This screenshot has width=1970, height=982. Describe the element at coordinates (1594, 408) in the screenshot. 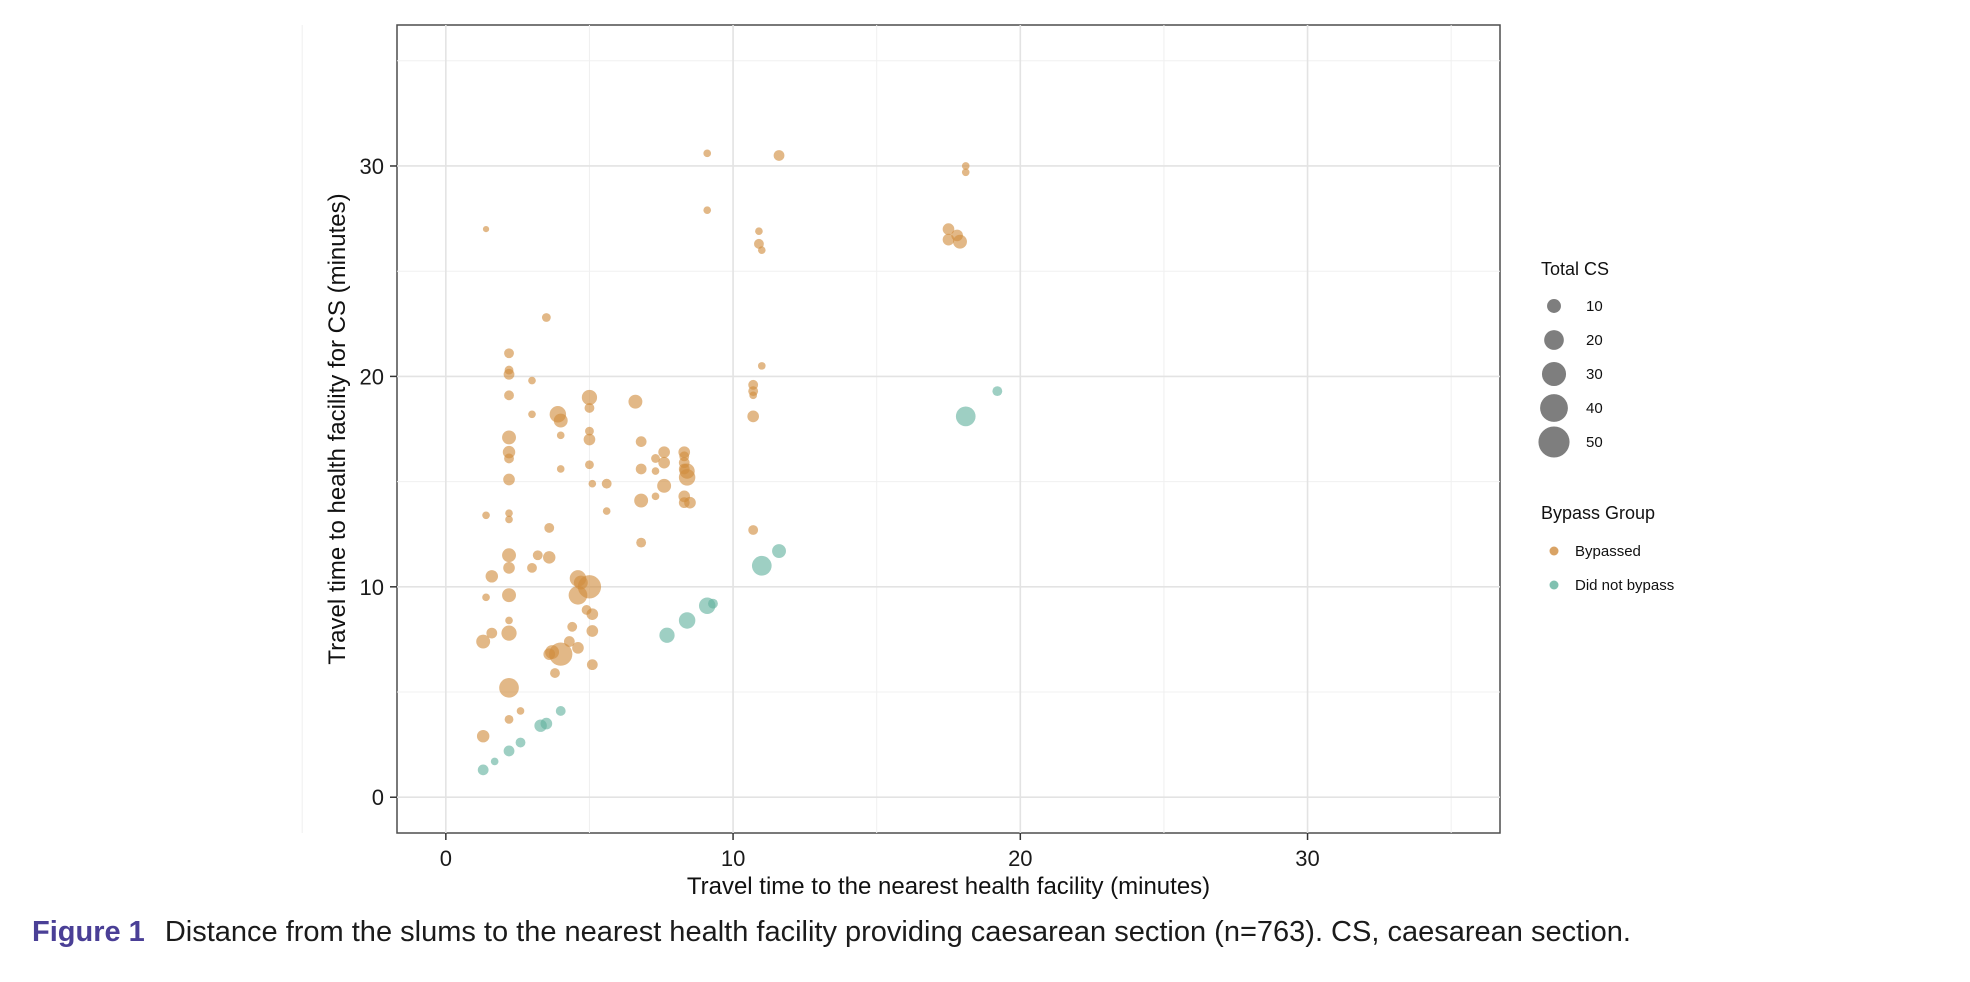

I see `size-legend-label: 40` at that location.